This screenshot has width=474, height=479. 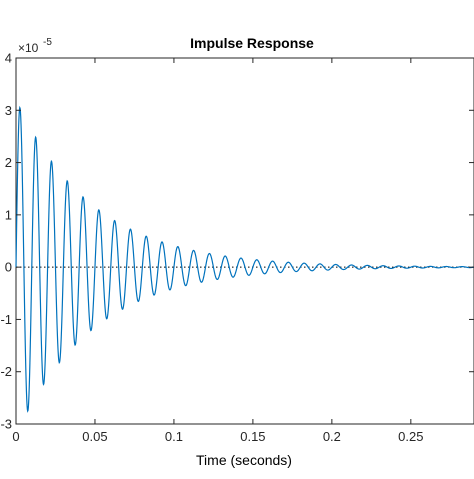 I want to click on x-tick-label: 0.05, so click(x=94, y=436).